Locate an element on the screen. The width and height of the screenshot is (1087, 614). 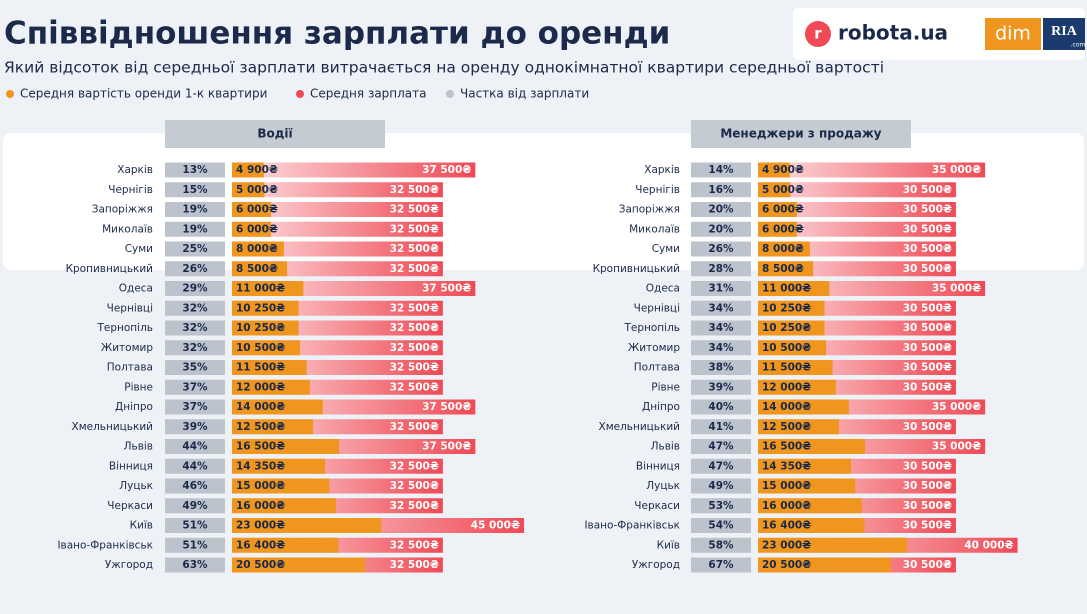
ria-logo: RIA is located at coordinates (1064, 31).